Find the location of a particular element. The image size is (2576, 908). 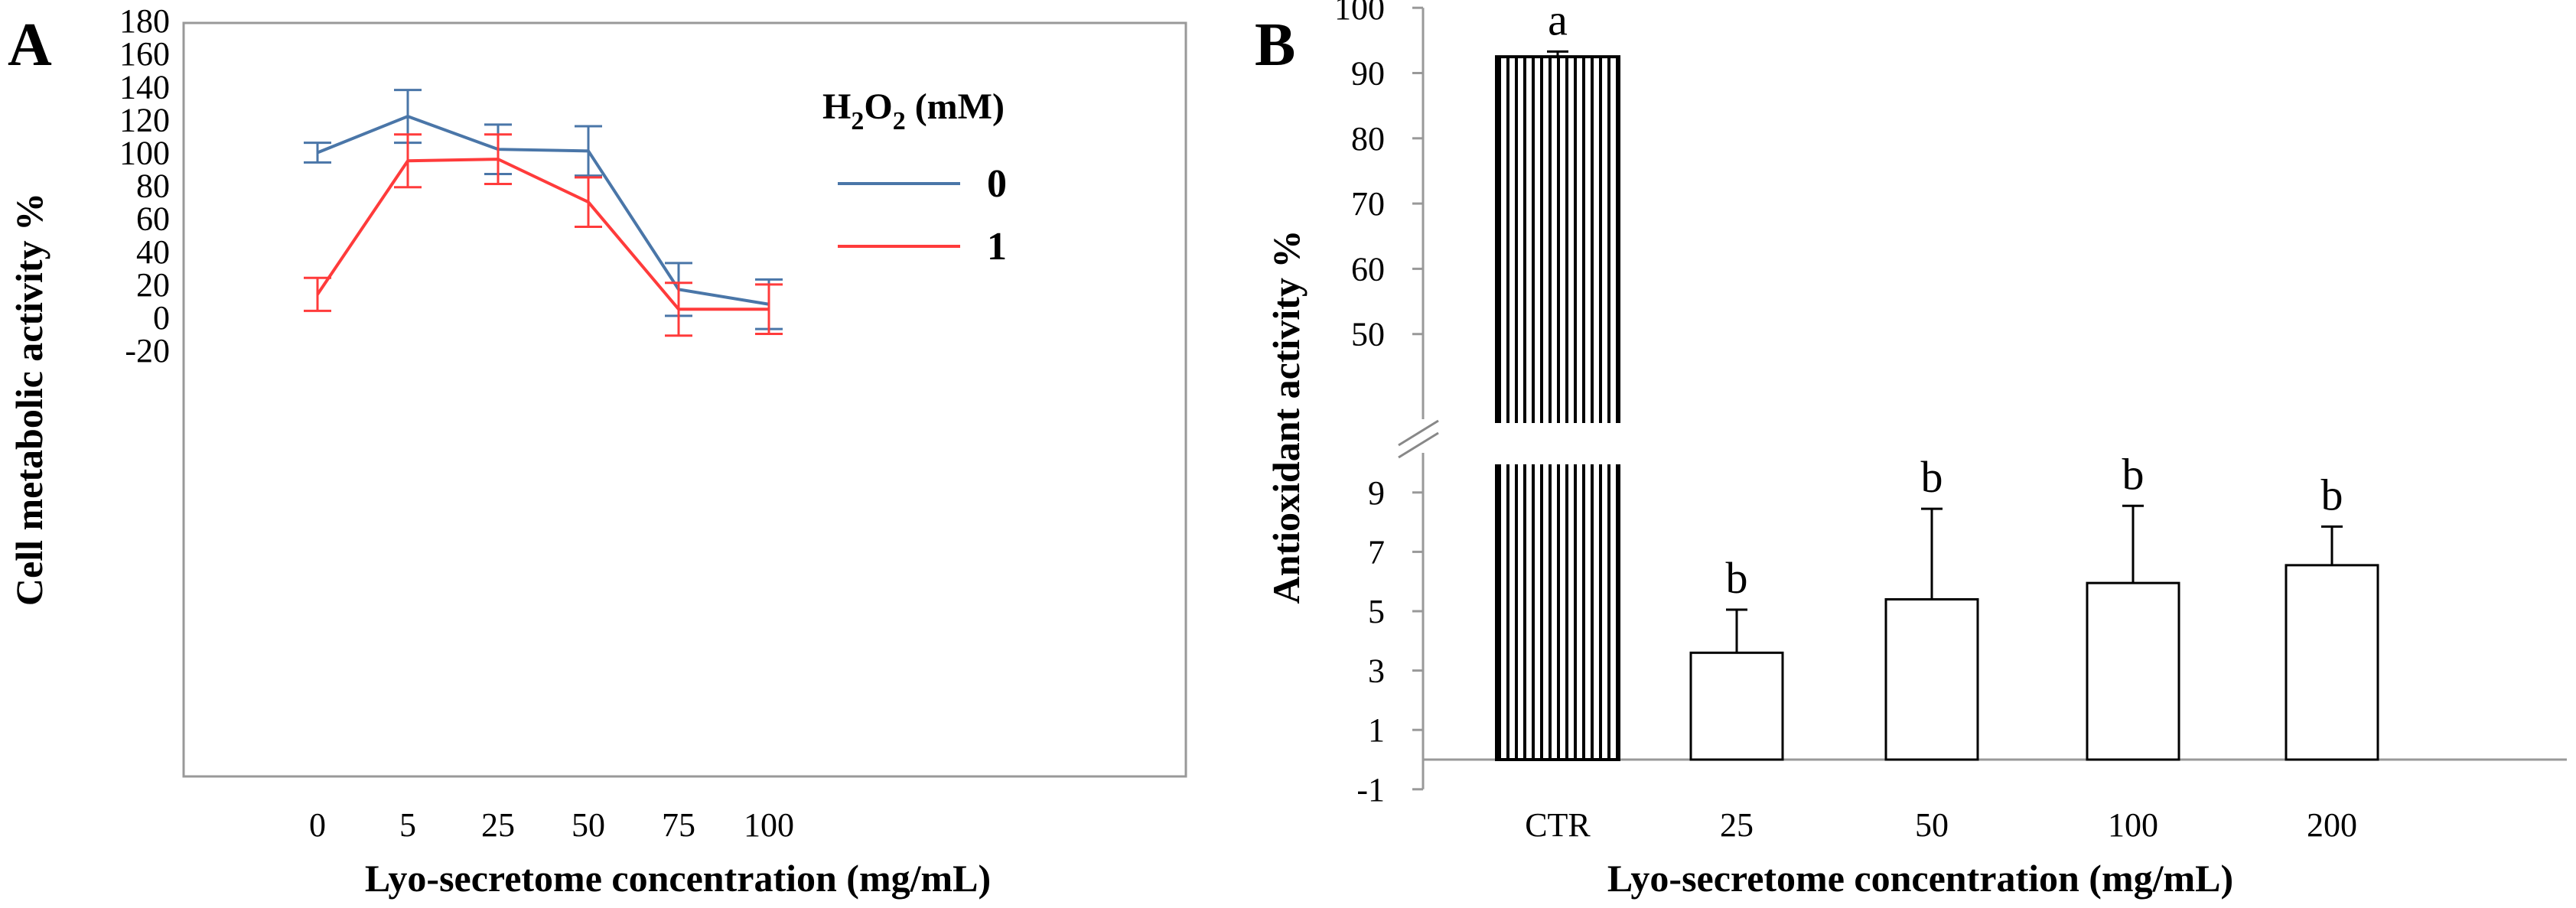

panel-a-x-ticks: 0 5 25 50 75 100 is located at coordinates (551, 825).